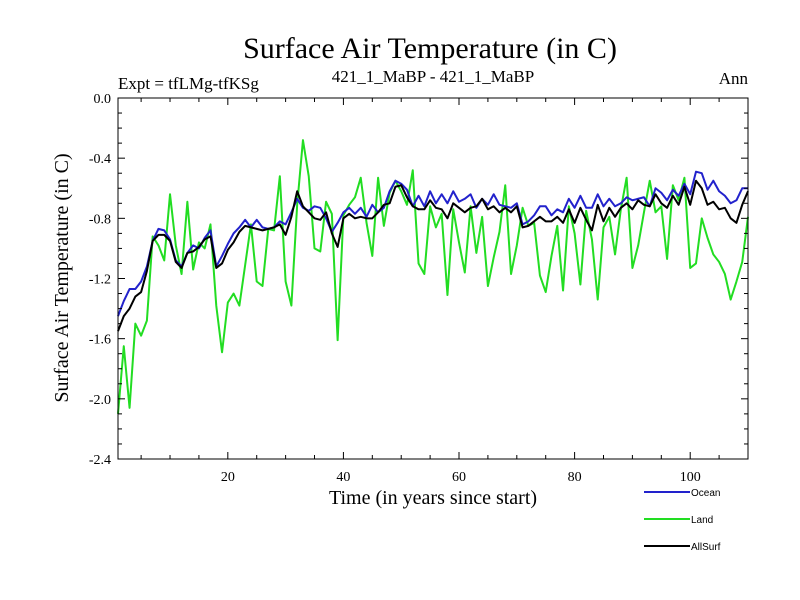  I want to click on legend: Ocean Land AllSurf, so click(682, 520).